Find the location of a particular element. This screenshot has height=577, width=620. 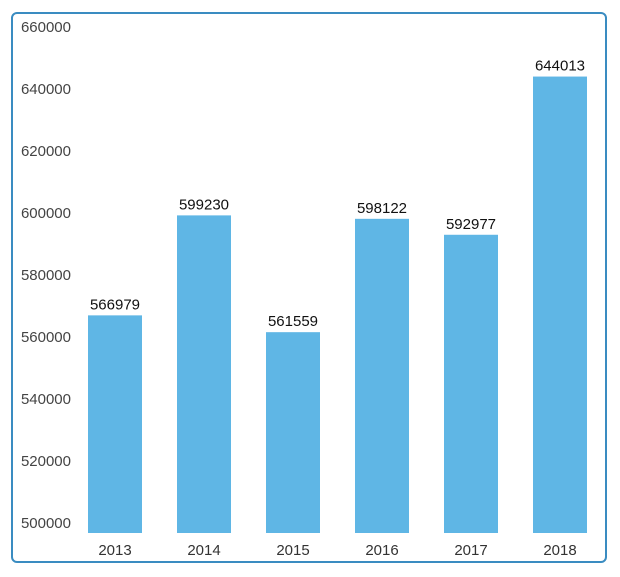

data-label-2017: 592977 is located at coordinates (471, 224).